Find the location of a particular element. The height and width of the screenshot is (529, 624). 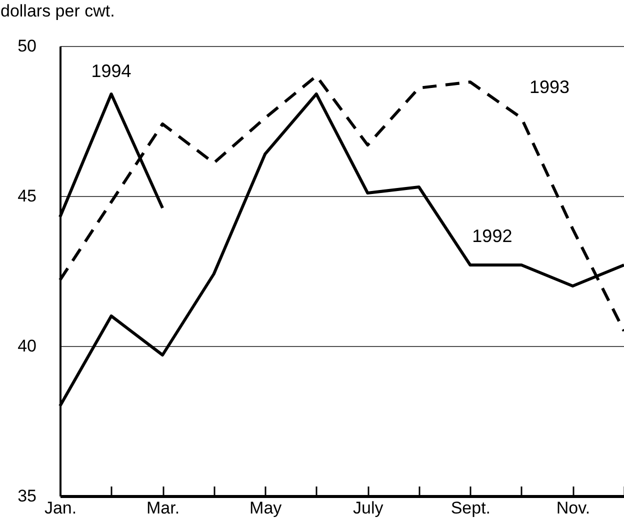

y-tick-label: 50 is located at coordinates (27, 46).